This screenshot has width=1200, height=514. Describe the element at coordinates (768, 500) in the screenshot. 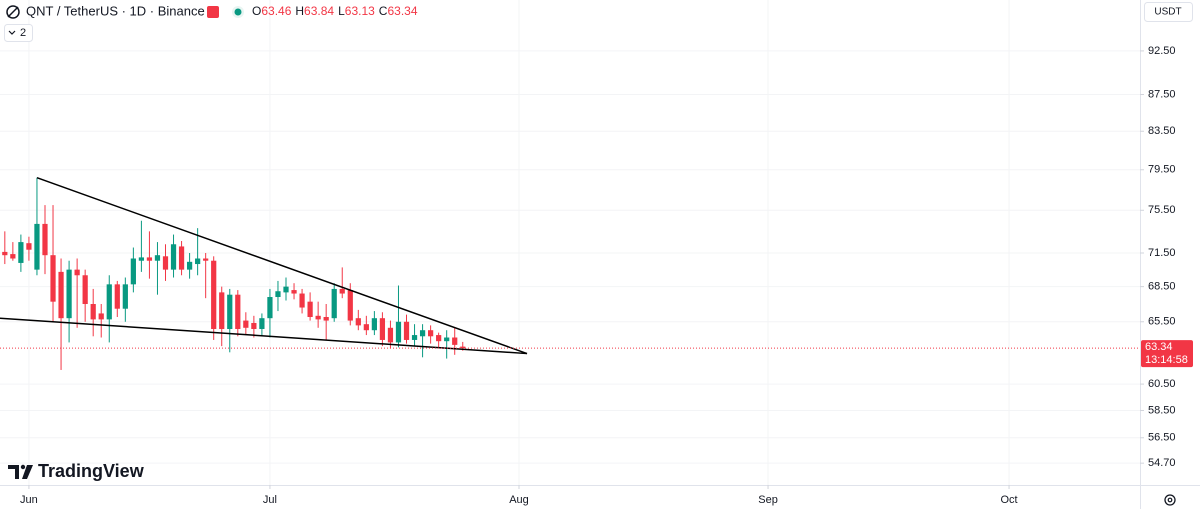

I see `x-tick-label: Sep` at that location.